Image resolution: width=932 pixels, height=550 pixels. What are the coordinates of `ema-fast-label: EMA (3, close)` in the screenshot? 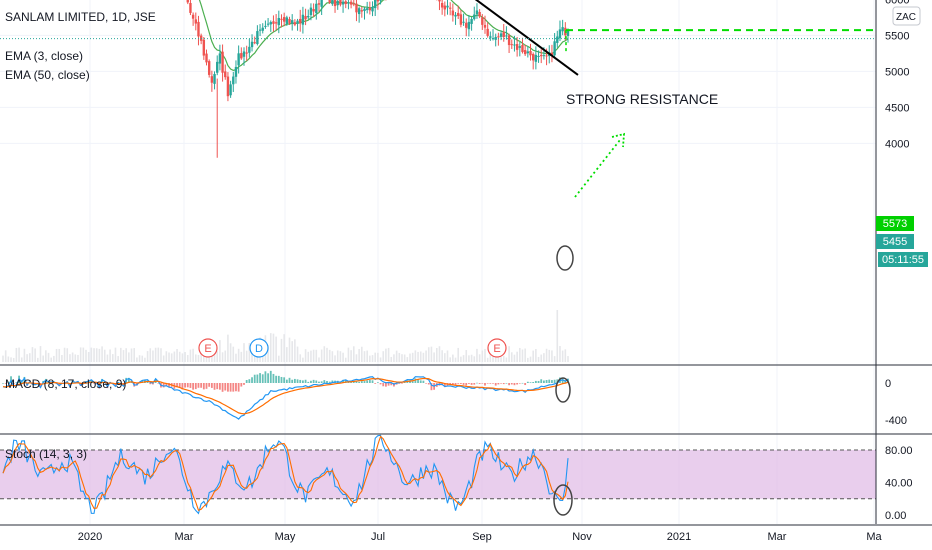 It's located at (44, 56).